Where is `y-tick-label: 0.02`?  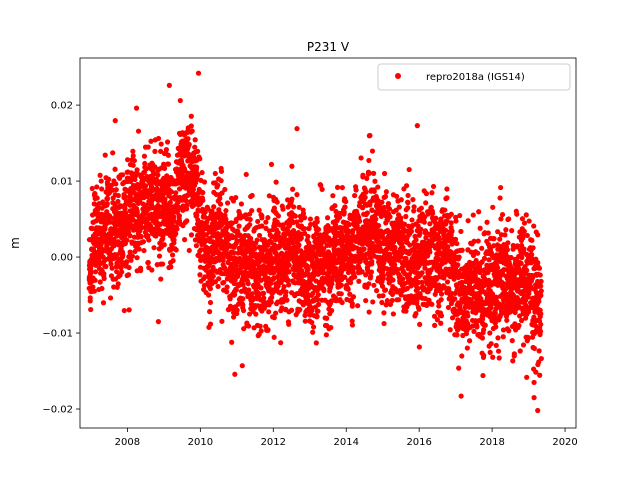
y-tick-label: 0.02 is located at coordinates (62, 106).